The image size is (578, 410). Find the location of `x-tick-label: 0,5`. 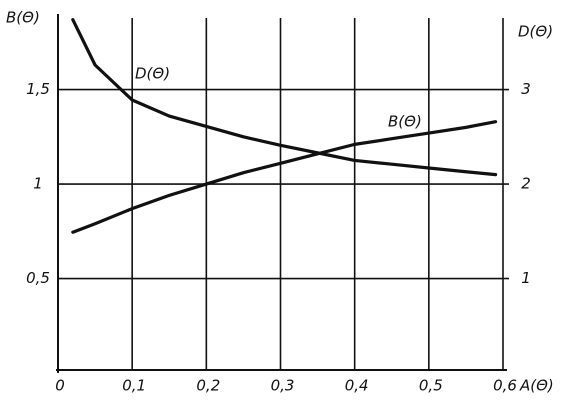

x-tick-label: 0,5 is located at coordinates (431, 386).